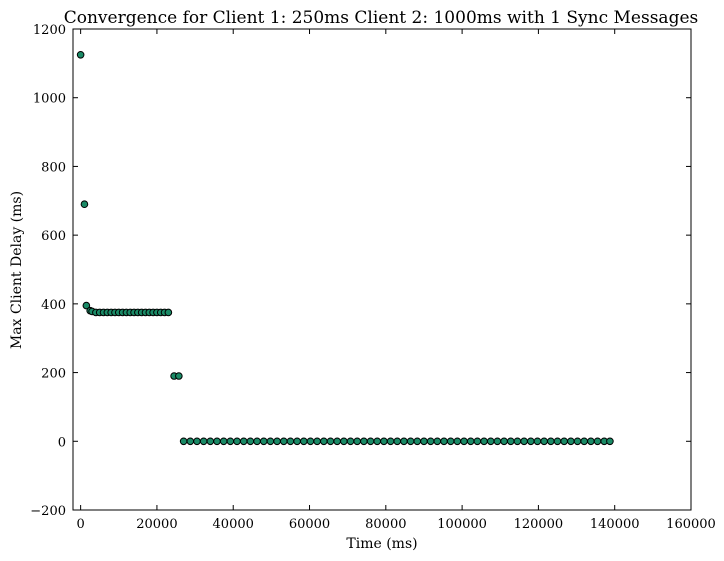 This screenshot has height=561, width=724. I want to click on x-tick-label: 60000, so click(309, 524).